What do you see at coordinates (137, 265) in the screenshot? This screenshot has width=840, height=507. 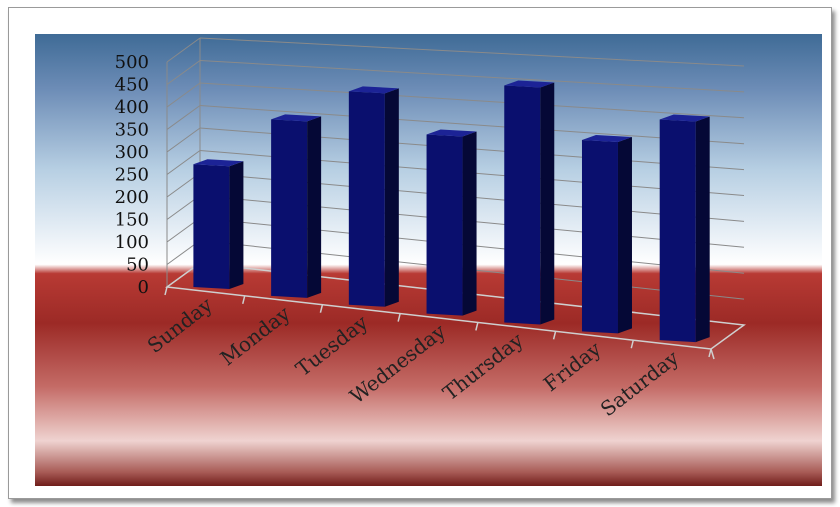 I see `y-tick-label: 50` at bounding box center [137, 265].